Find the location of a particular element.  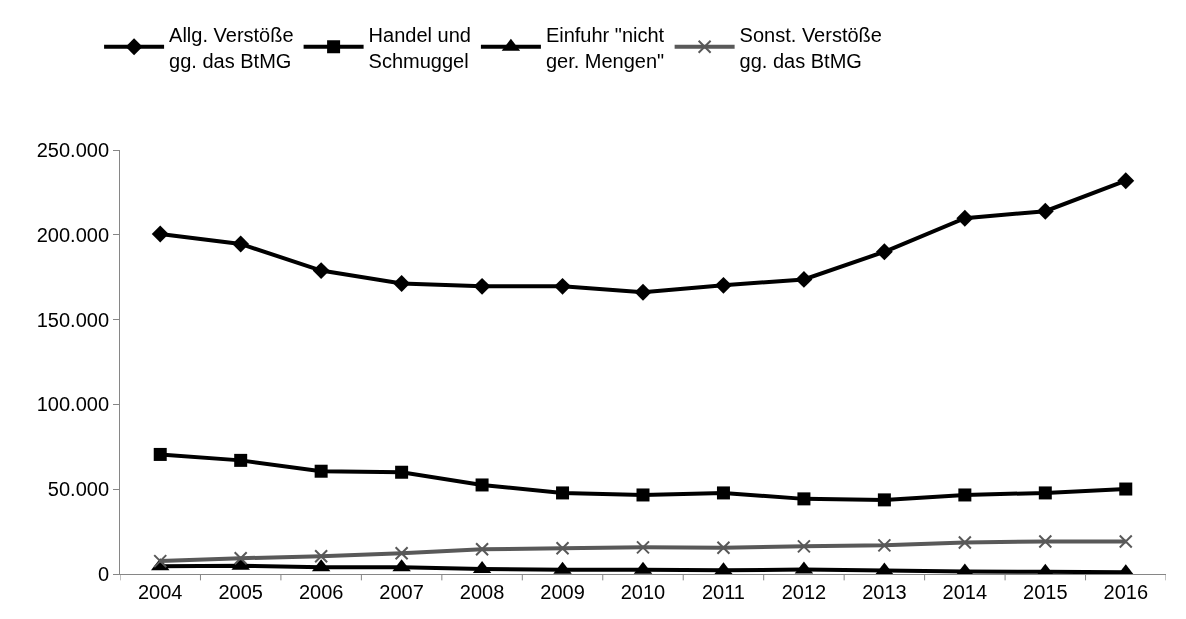

y-tick-label: 250.000 is located at coordinates (72, 150).